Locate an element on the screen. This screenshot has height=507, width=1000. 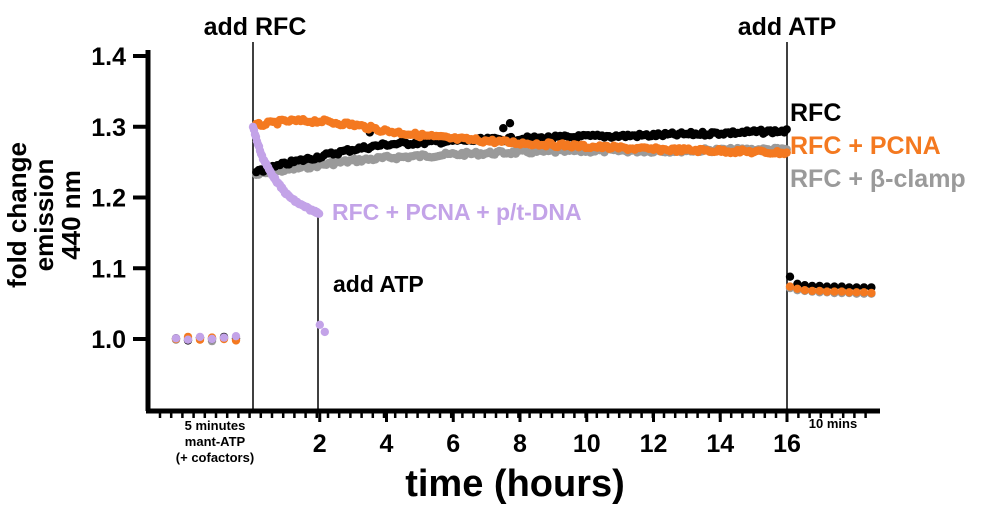
pre-segment-label-3: (+ cofactors) is located at coordinates (215, 457).